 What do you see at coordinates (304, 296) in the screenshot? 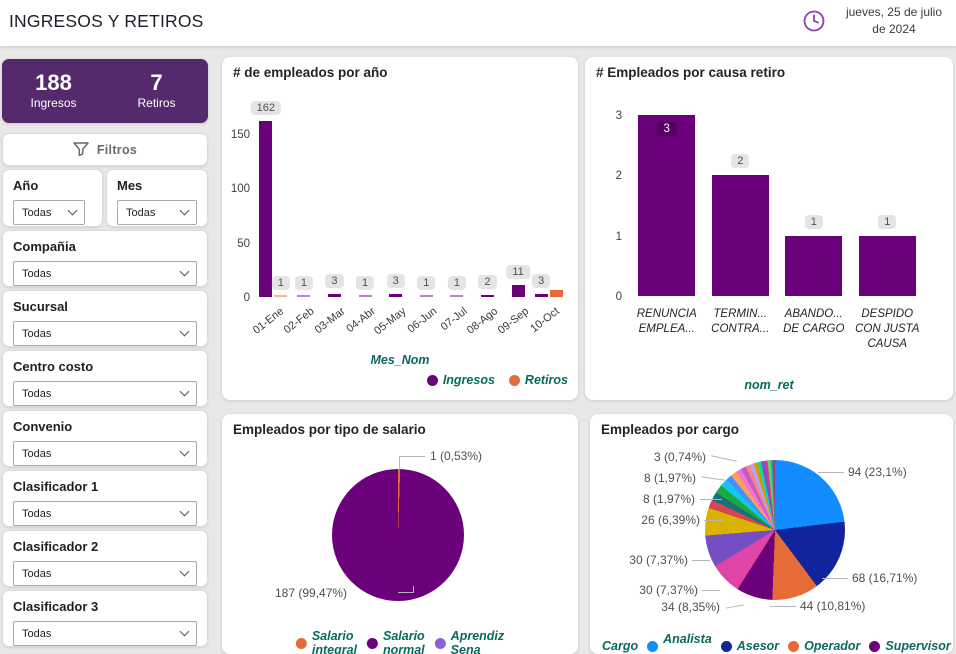
I see `bar-ingresos-02-Feb` at bounding box center [304, 296].